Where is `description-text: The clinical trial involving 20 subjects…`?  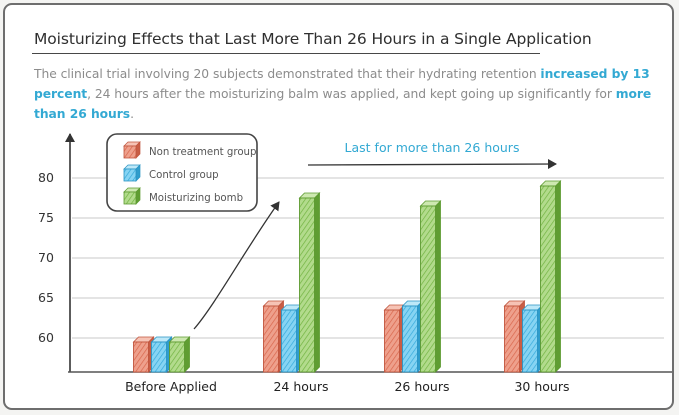 description-text: The clinical trial involving 20 subjects… is located at coordinates (349, 94).